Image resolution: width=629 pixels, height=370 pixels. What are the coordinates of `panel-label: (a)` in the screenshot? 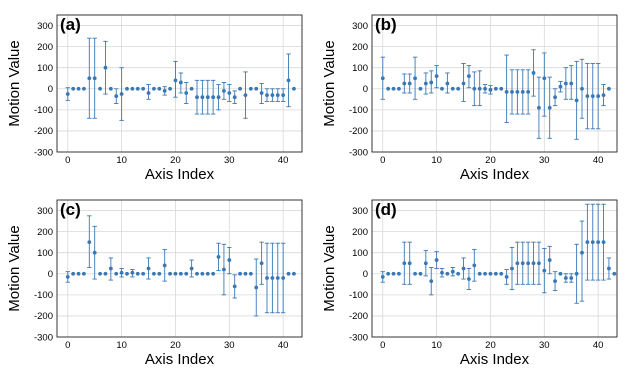 It's located at (70, 24).